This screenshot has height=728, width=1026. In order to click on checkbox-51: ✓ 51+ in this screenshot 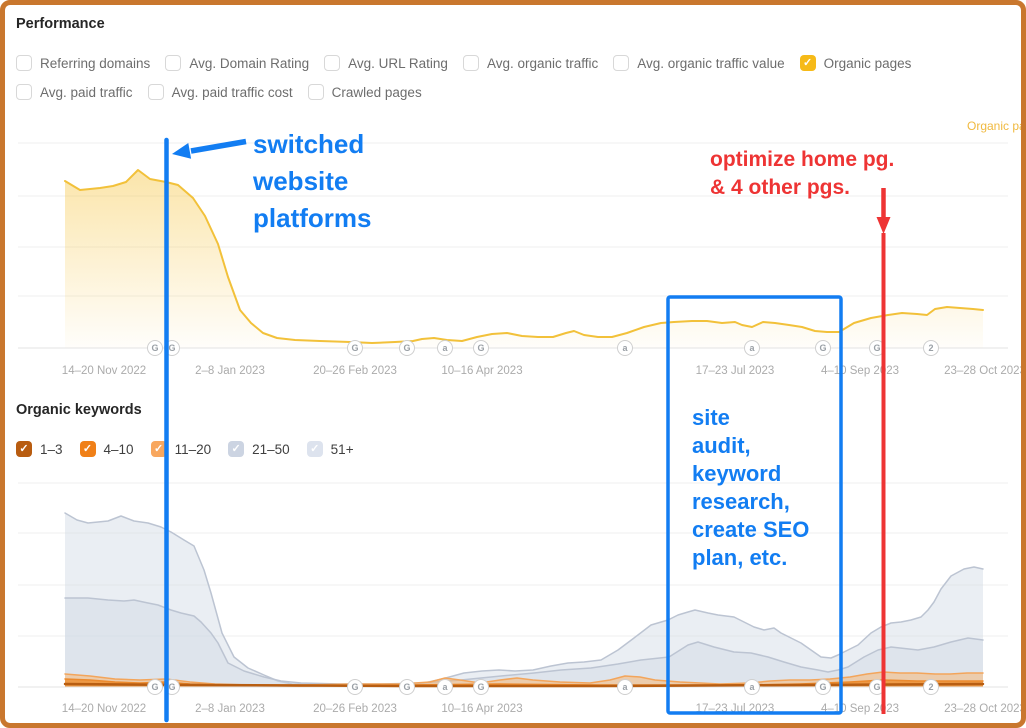, I will do `click(330, 449)`.